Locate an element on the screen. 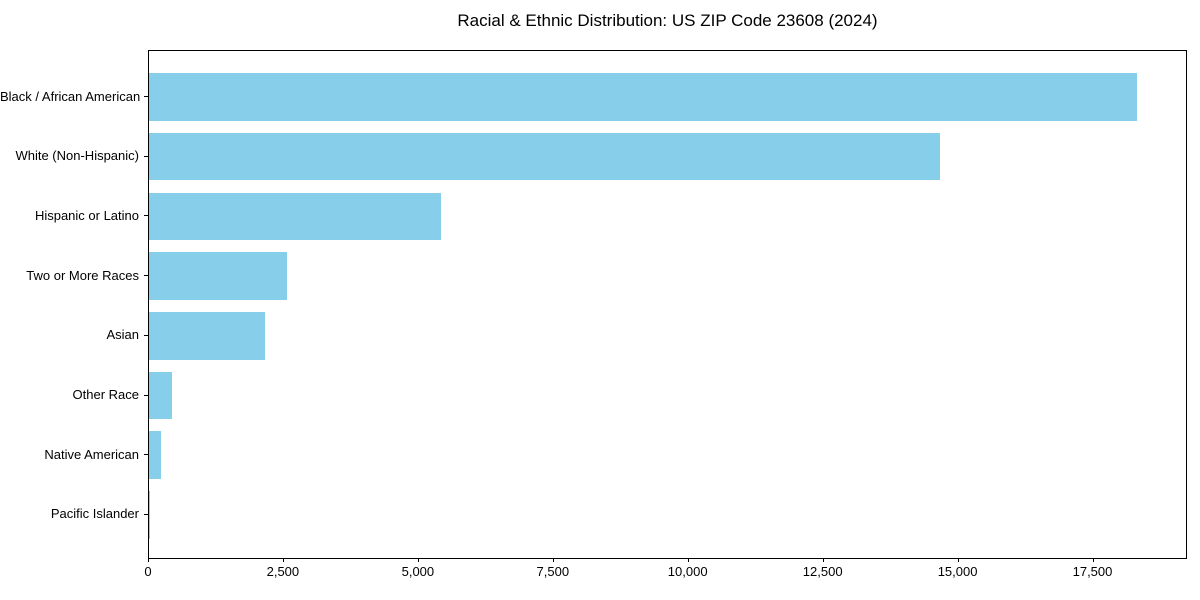  x-tick-label-5000: 5,000 is located at coordinates (418, 571).